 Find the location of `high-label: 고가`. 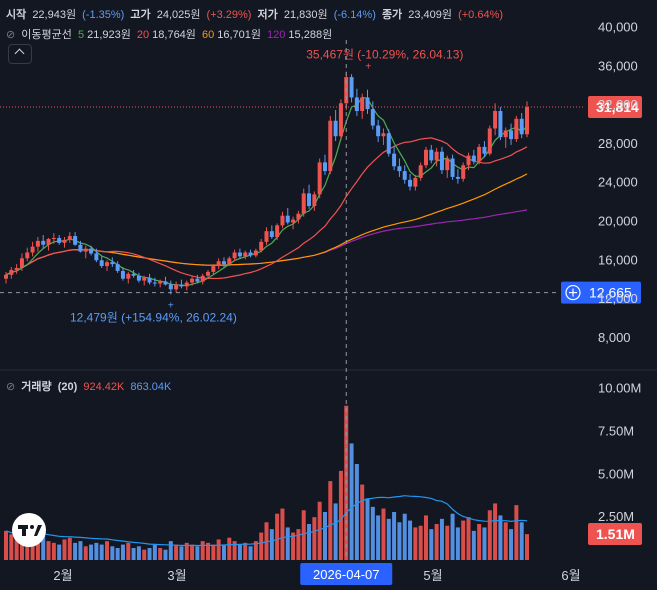

high-label: 고가 is located at coordinates (140, 15).